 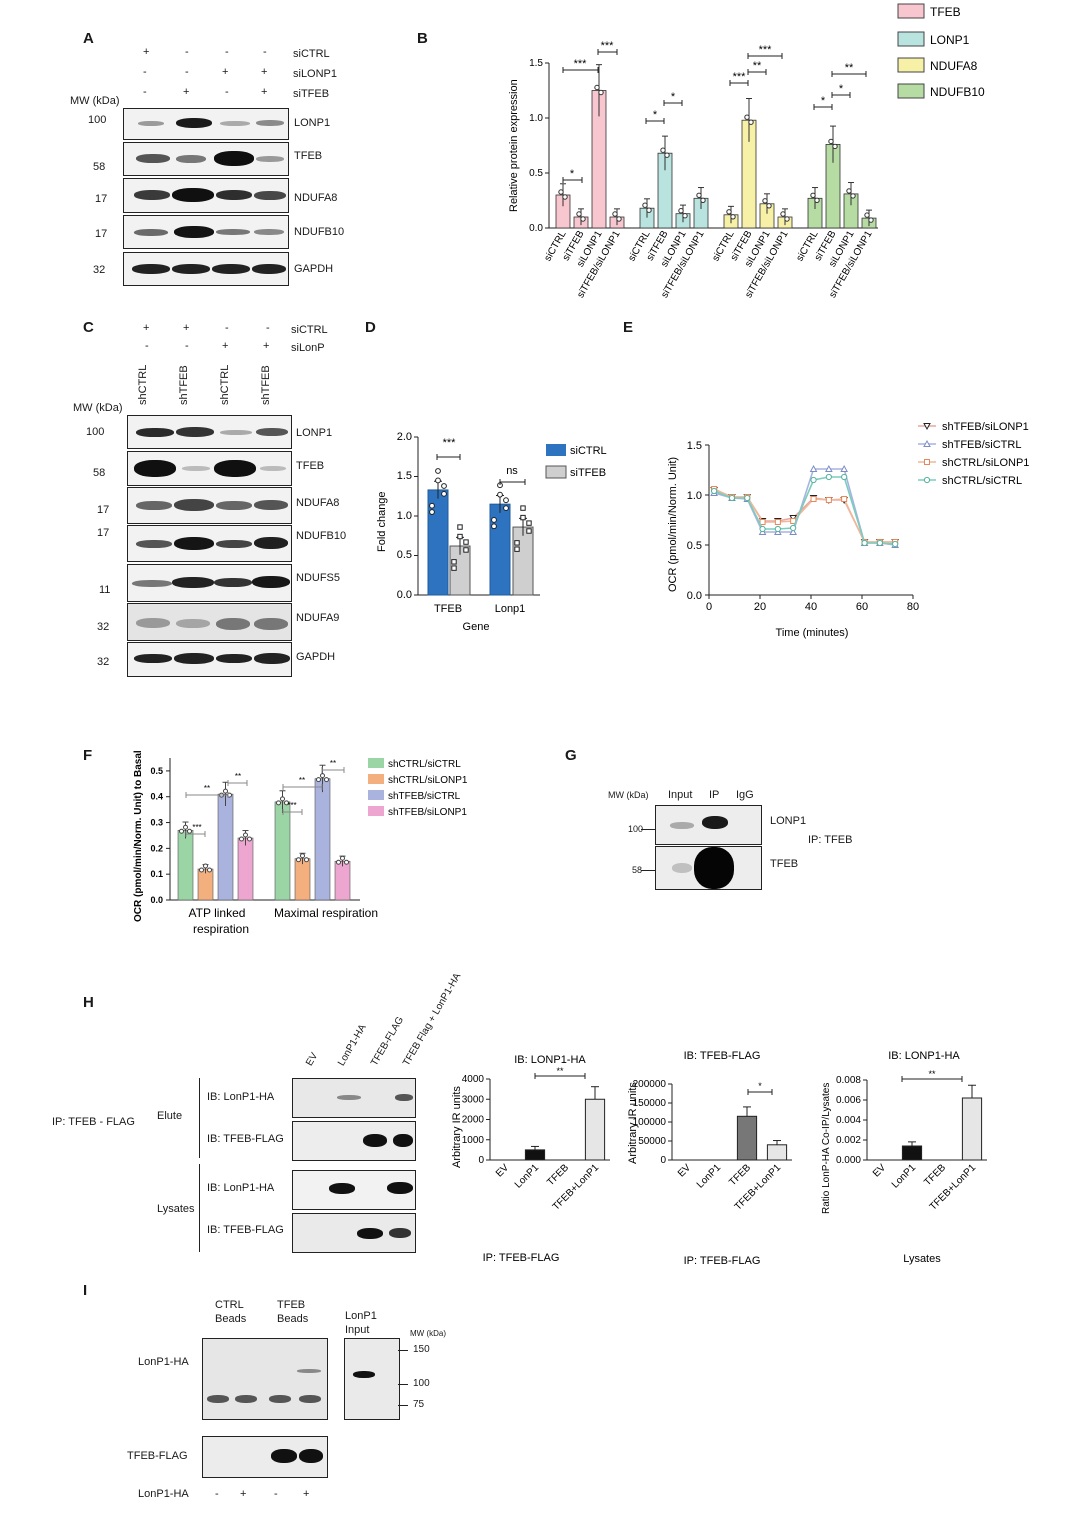 What do you see at coordinates (473, 1099) in the screenshot?
I see `h-ytick: 3000` at bounding box center [473, 1099].